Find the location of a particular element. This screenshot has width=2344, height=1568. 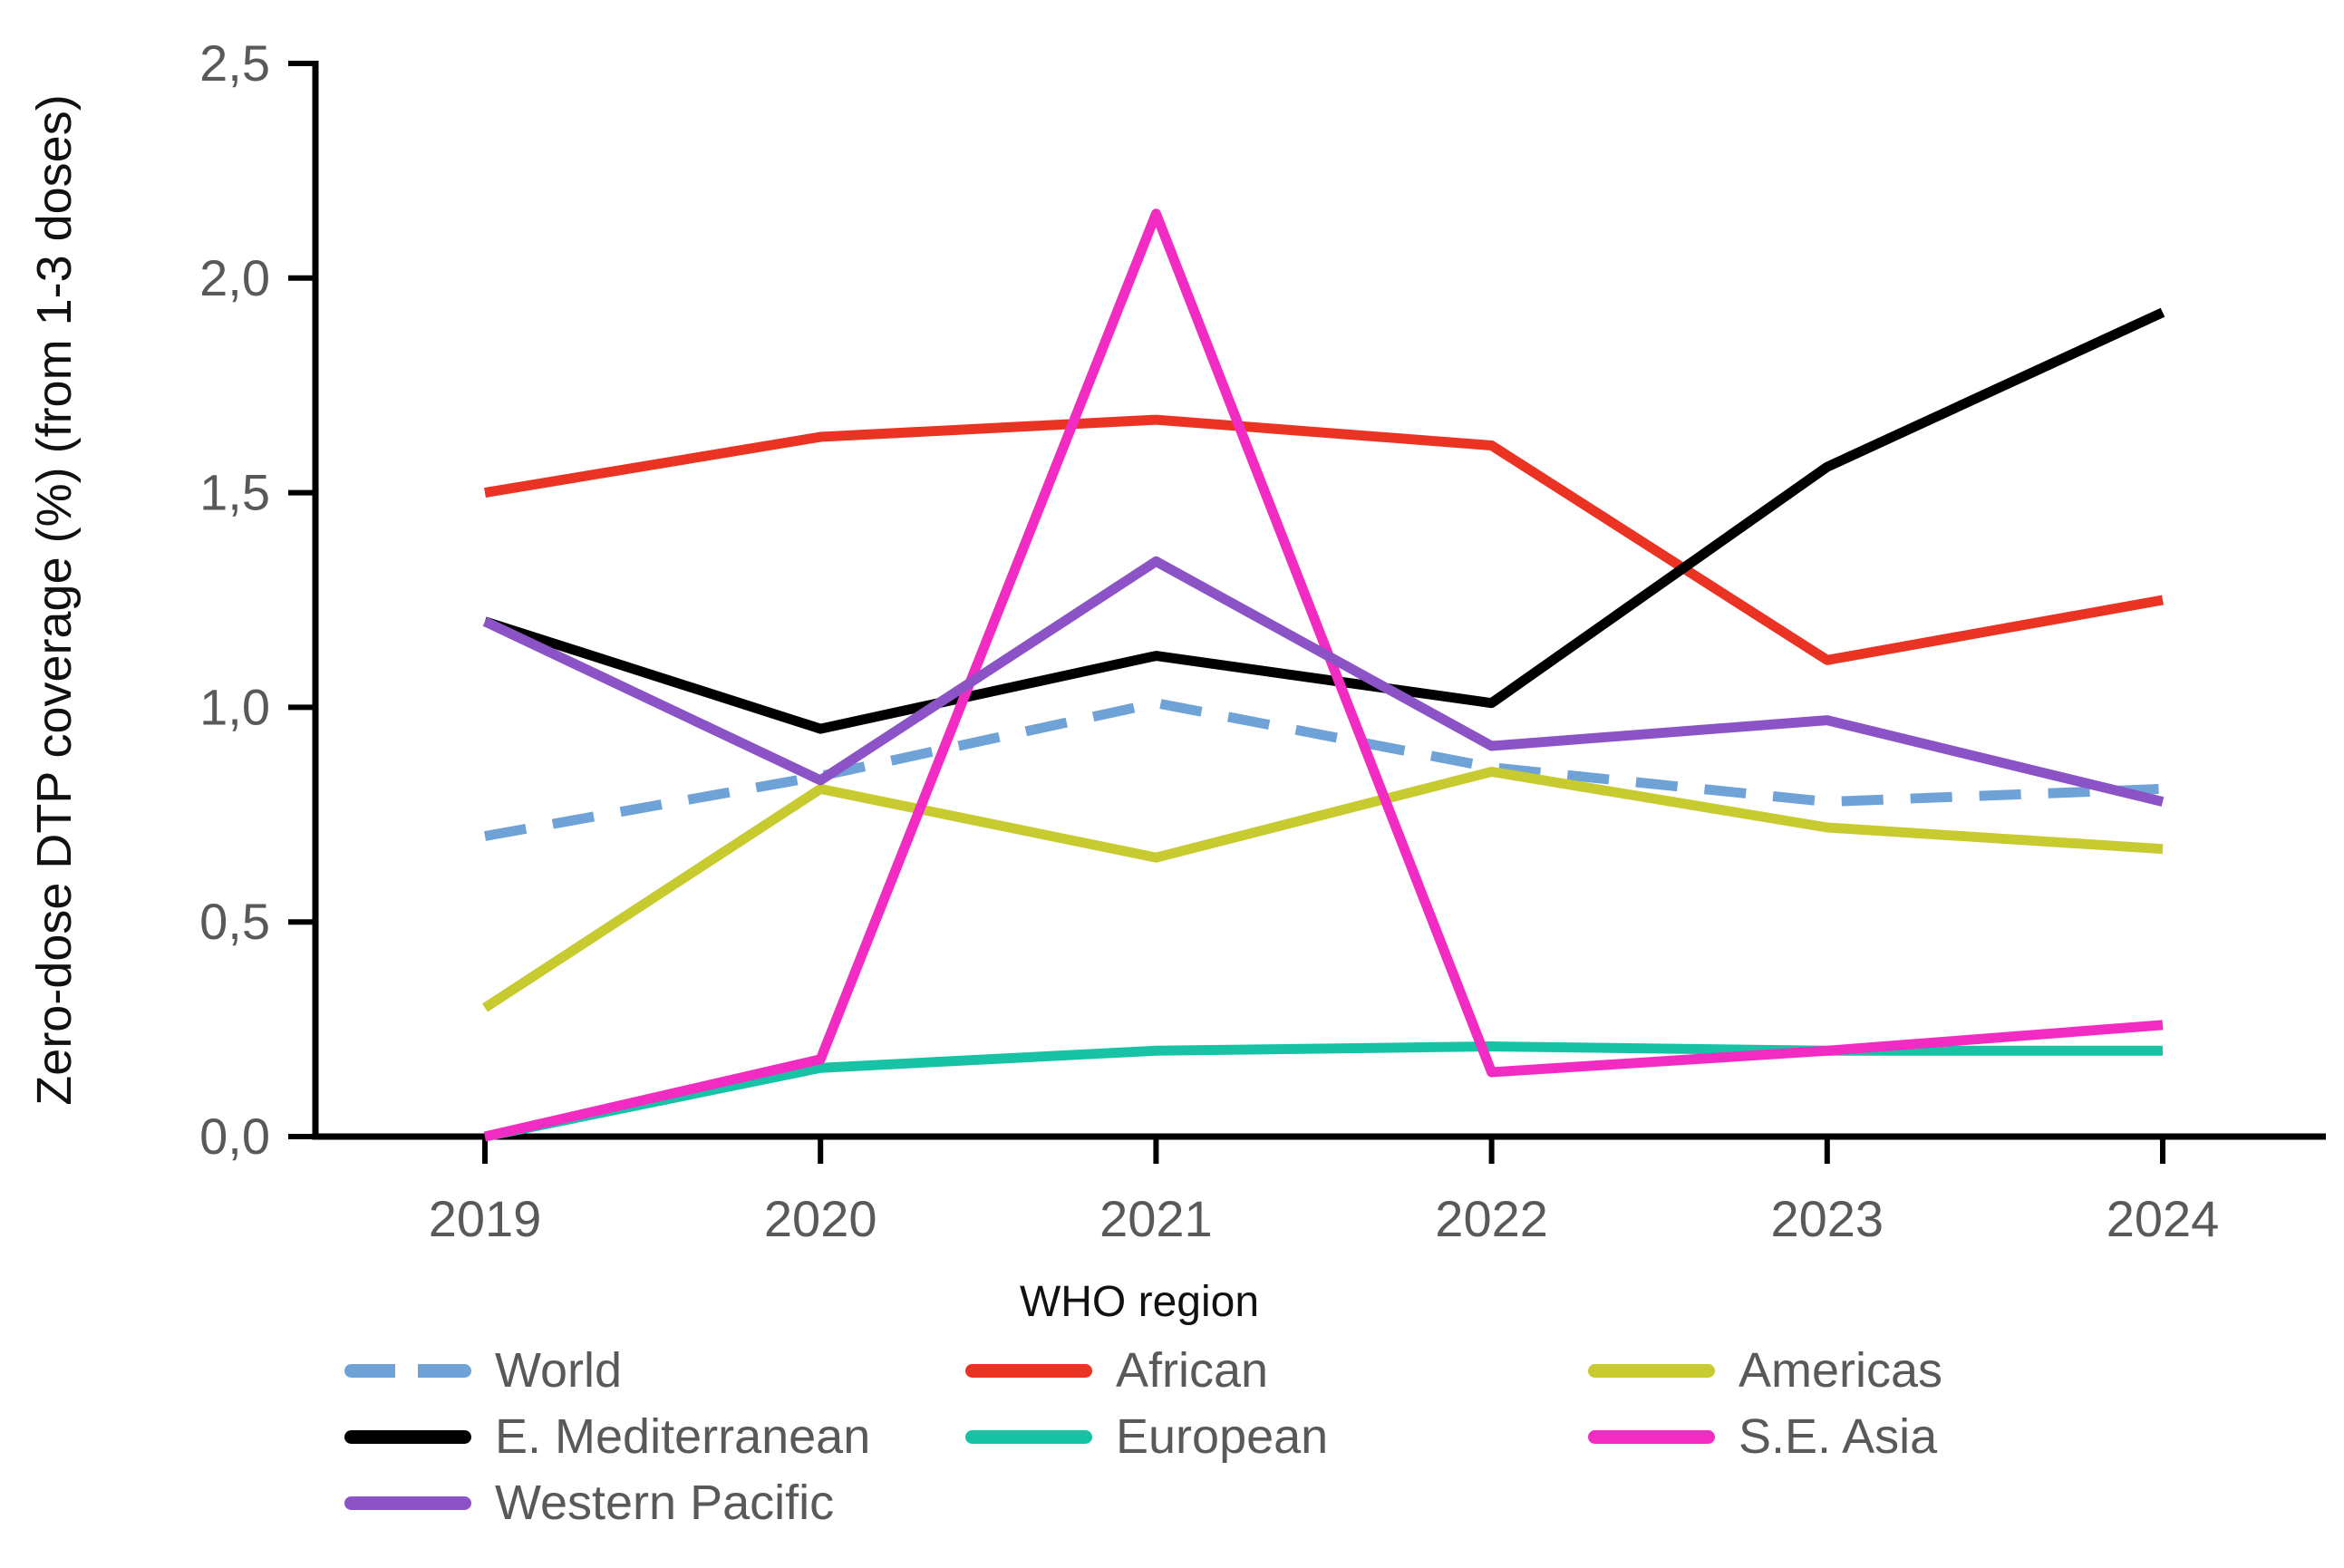

y-tick-label: 2,0 is located at coordinates (235, 278).